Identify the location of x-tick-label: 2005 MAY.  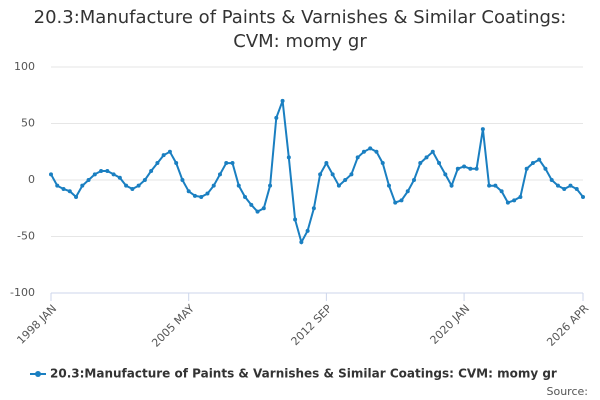
(173, 326).